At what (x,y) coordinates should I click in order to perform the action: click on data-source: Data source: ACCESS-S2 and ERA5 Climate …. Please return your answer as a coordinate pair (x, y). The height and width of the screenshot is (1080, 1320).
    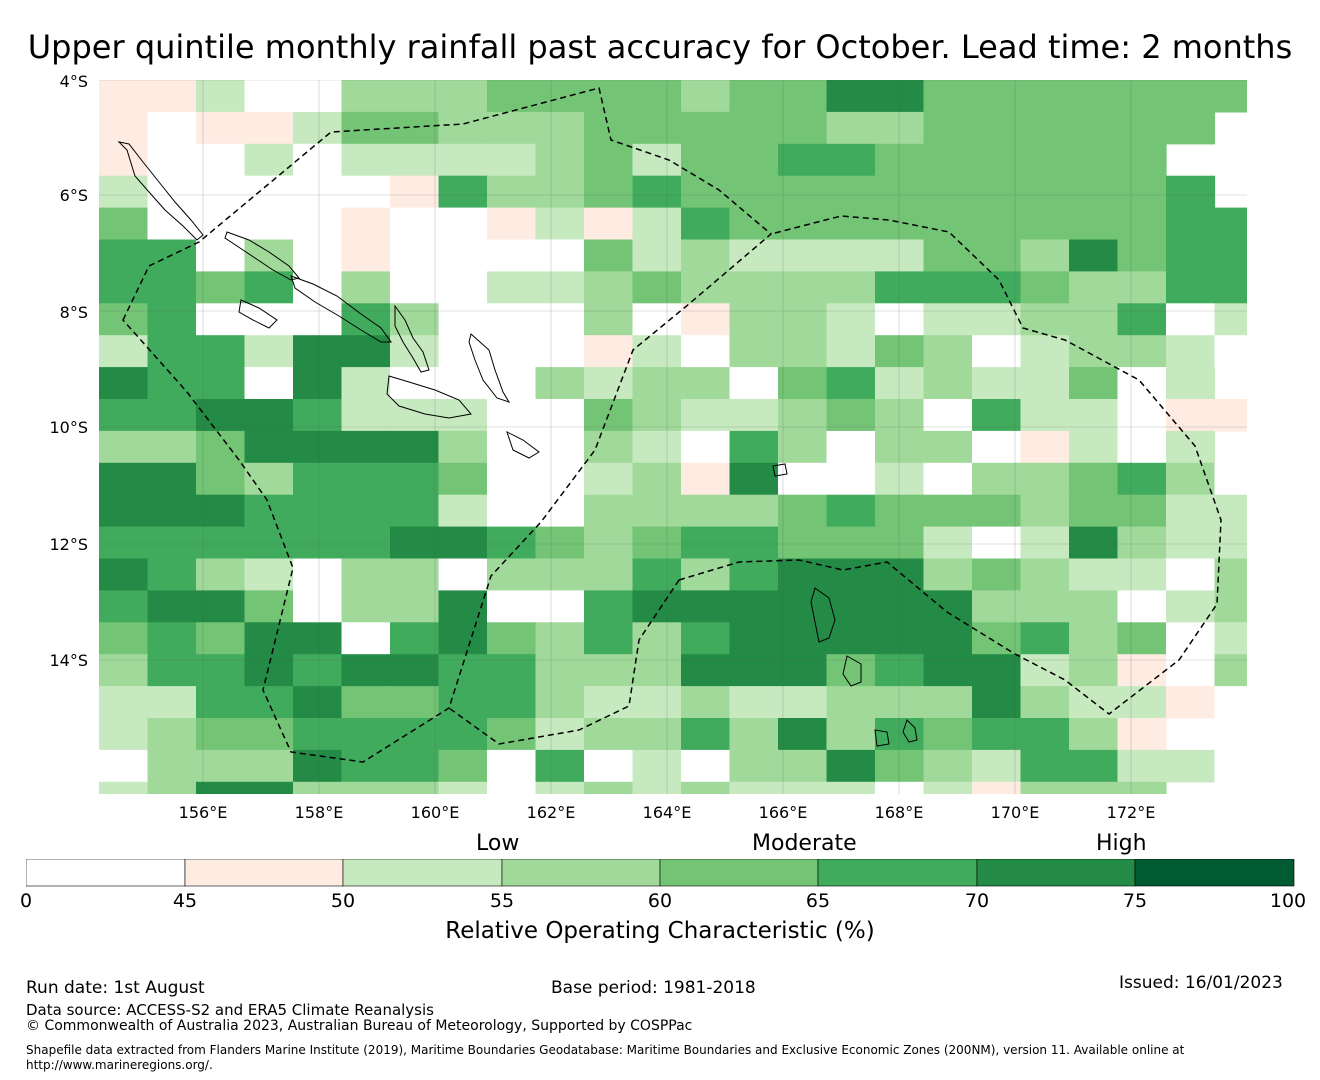
    Looking at the image, I should click on (230, 1010).